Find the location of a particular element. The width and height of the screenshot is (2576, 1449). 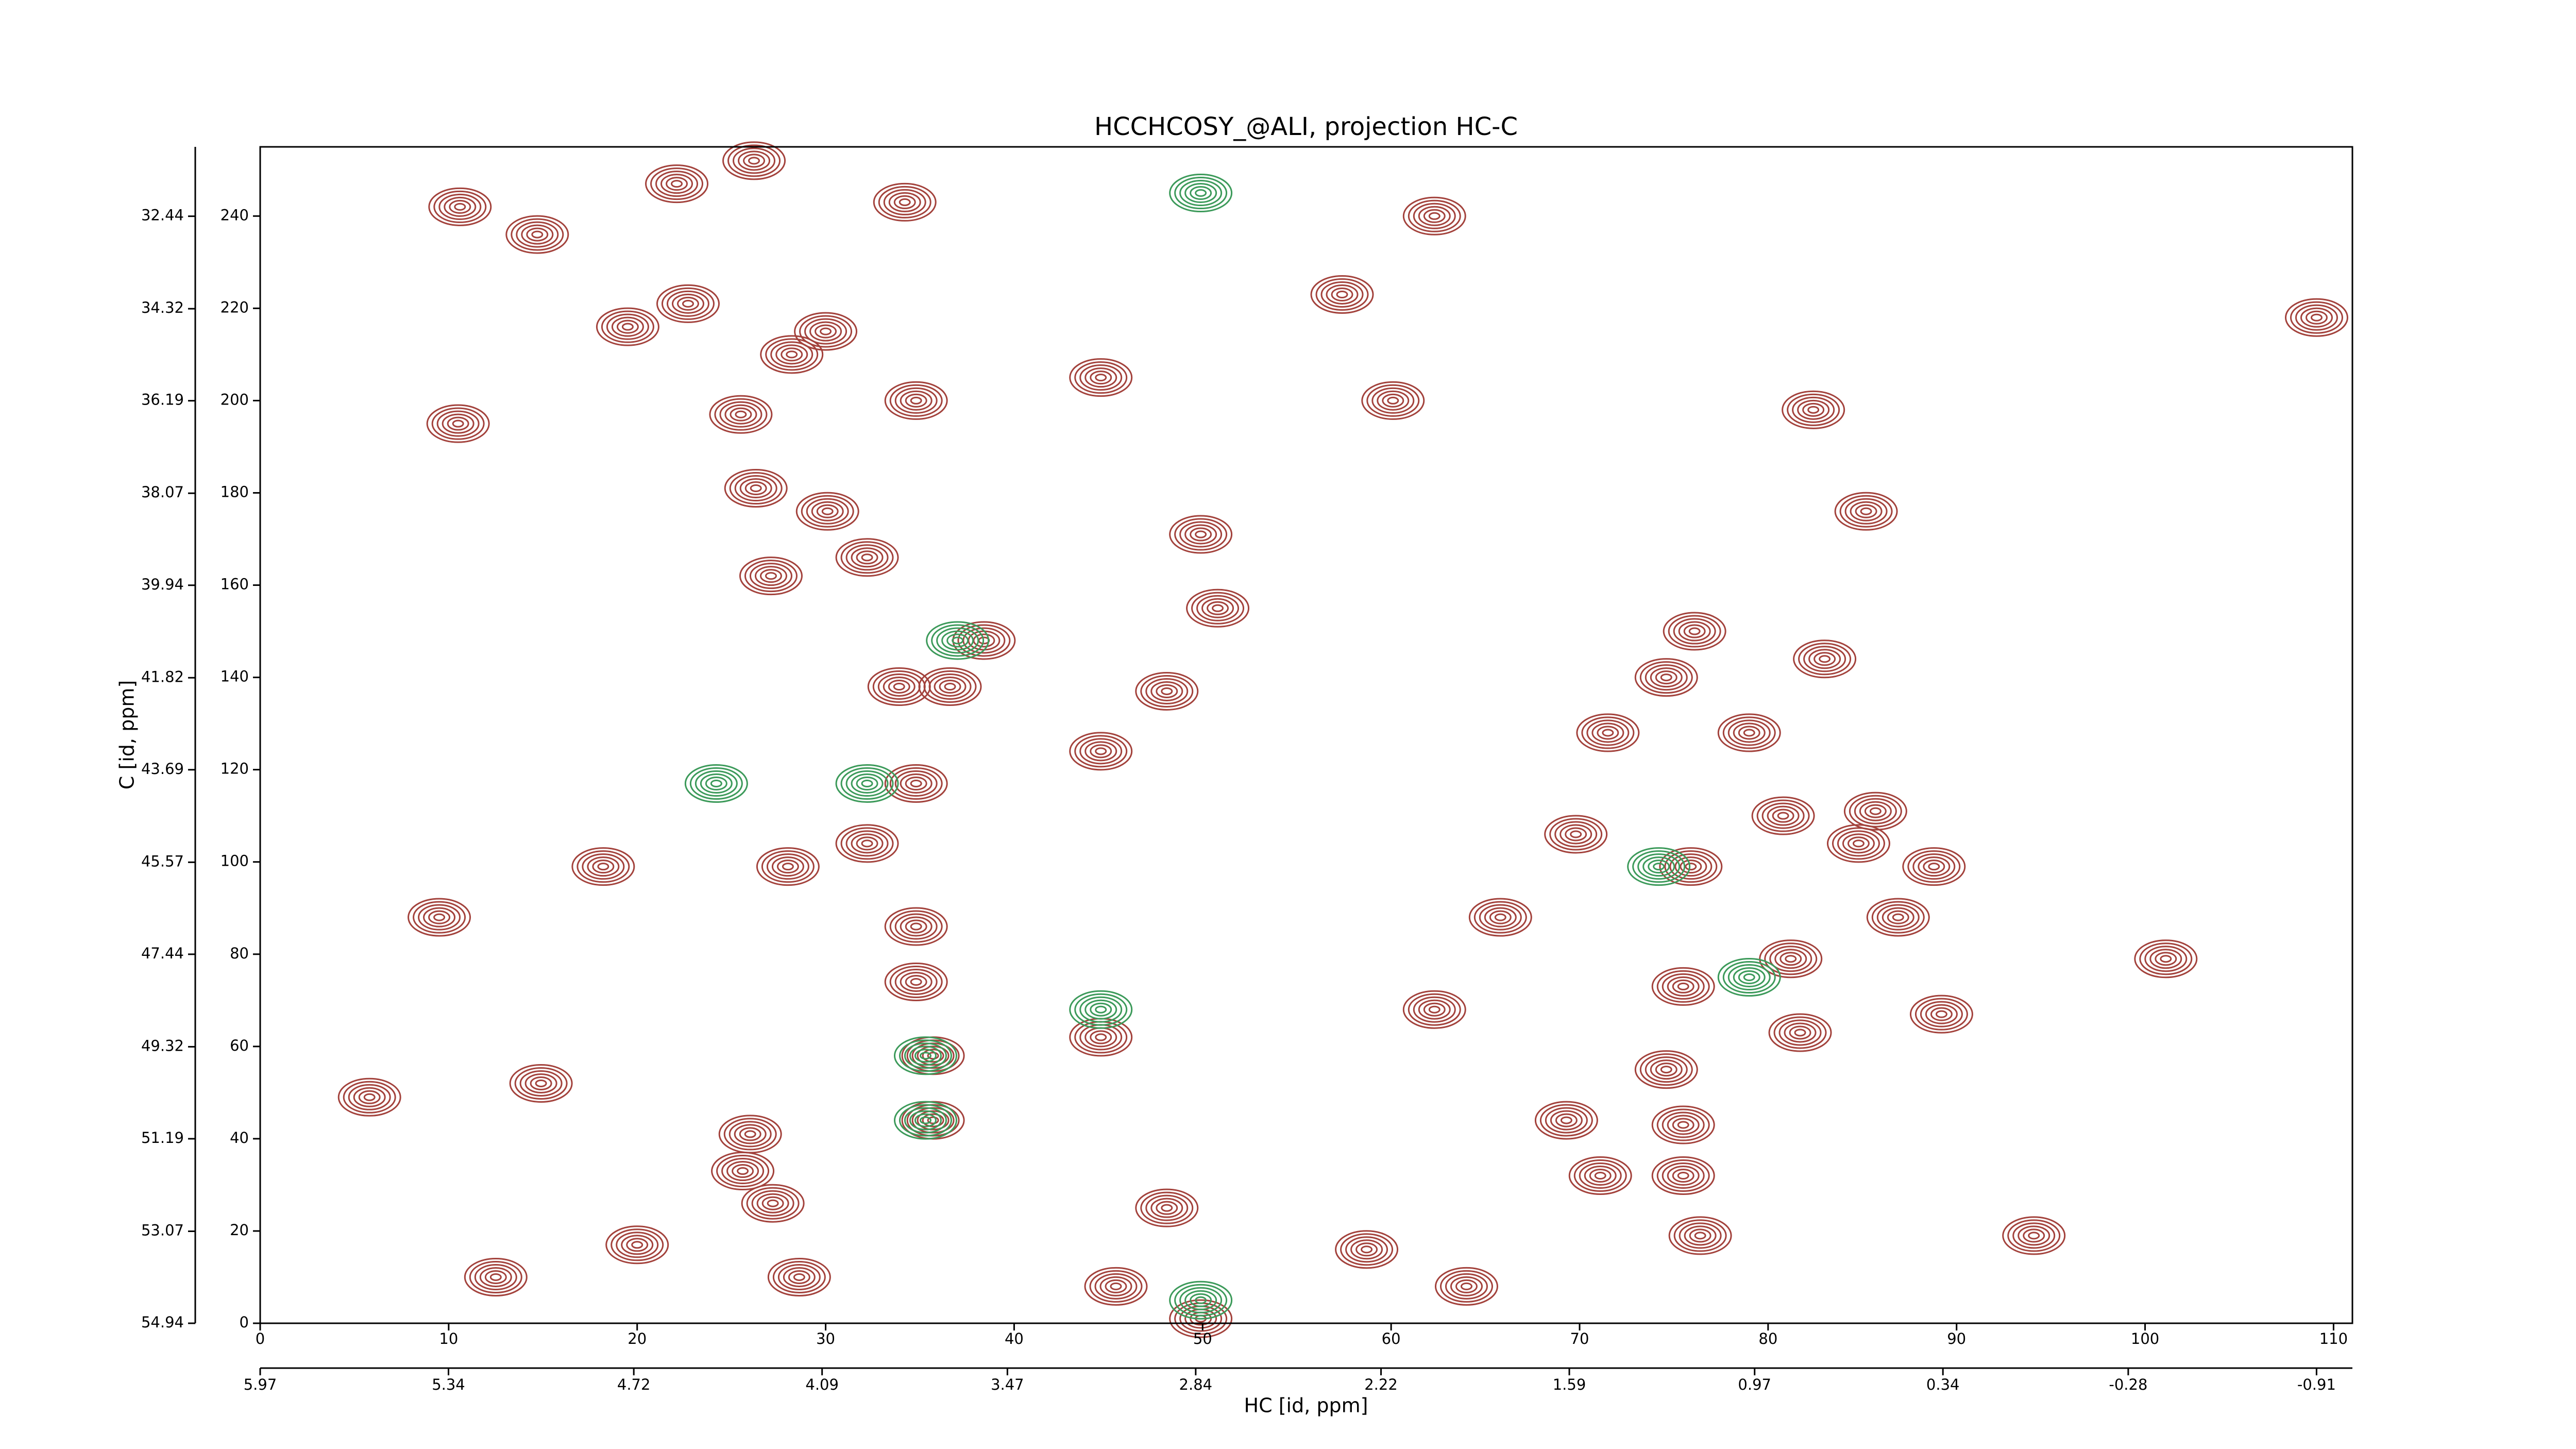

y-tick-label: 100 is located at coordinates (235, 861).